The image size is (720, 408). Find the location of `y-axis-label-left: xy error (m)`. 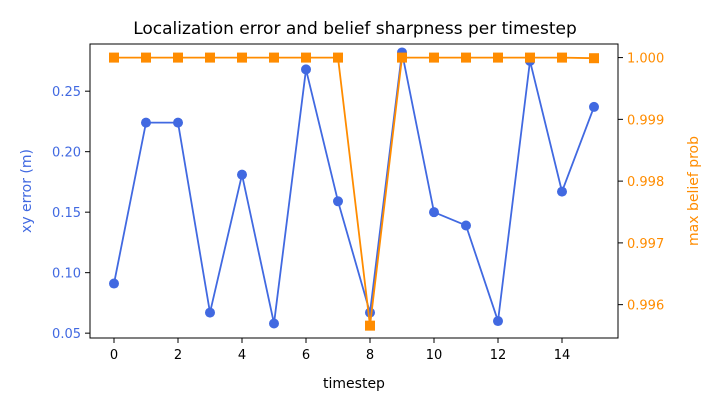

y-axis-label-left: xy error (m) is located at coordinates (27, 191).